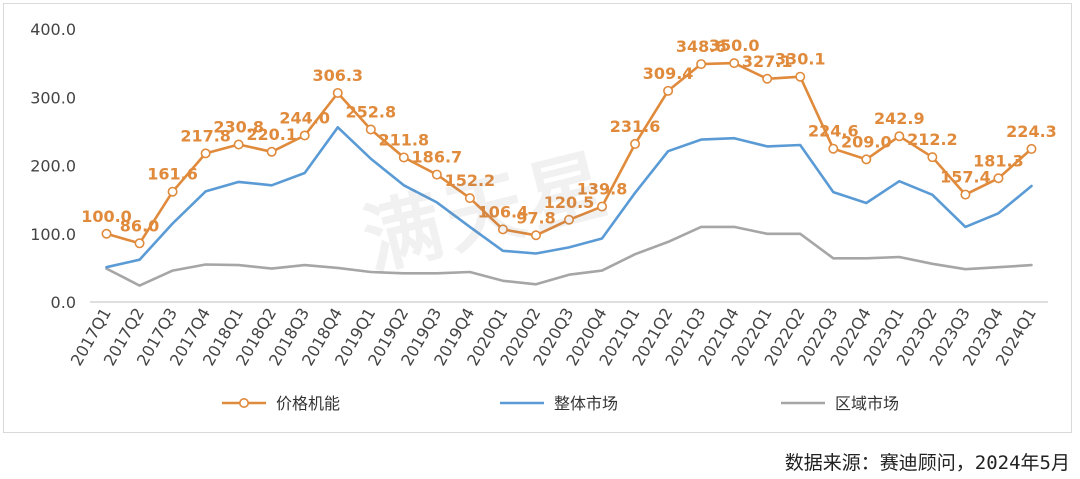 Image resolution: width=1080 pixels, height=479 pixels. What do you see at coordinates (800, 59) in the screenshot?
I see `data-label: 330.1` at bounding box center [800, 59].